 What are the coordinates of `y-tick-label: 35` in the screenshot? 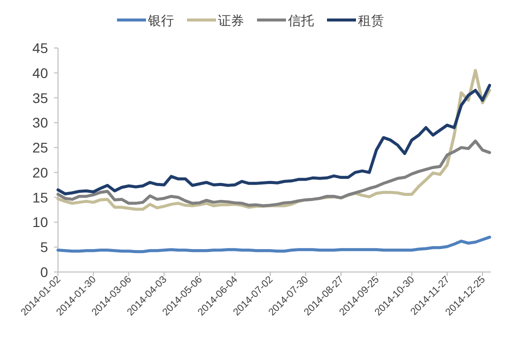 It's located at (40, 98).